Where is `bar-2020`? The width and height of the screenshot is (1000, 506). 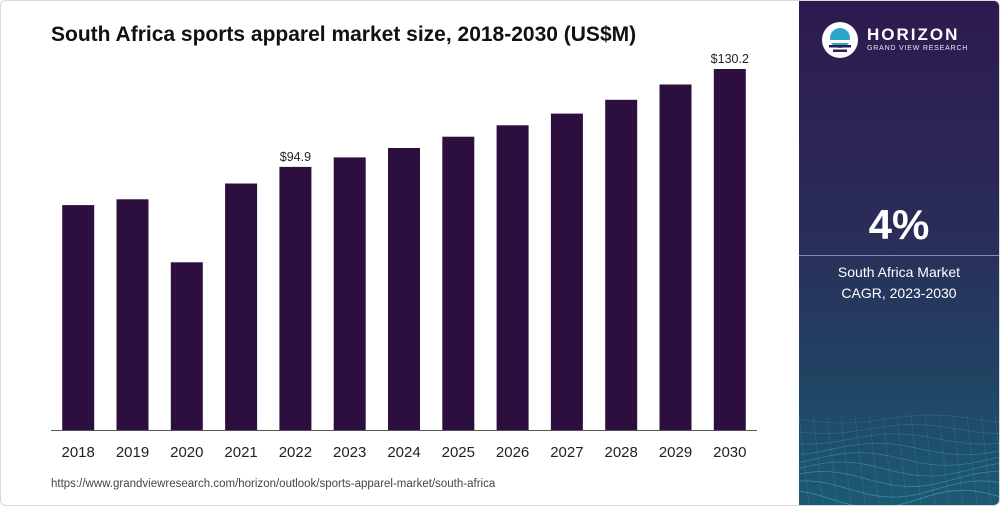 bar-2020 is located at coordinates (186, 346).